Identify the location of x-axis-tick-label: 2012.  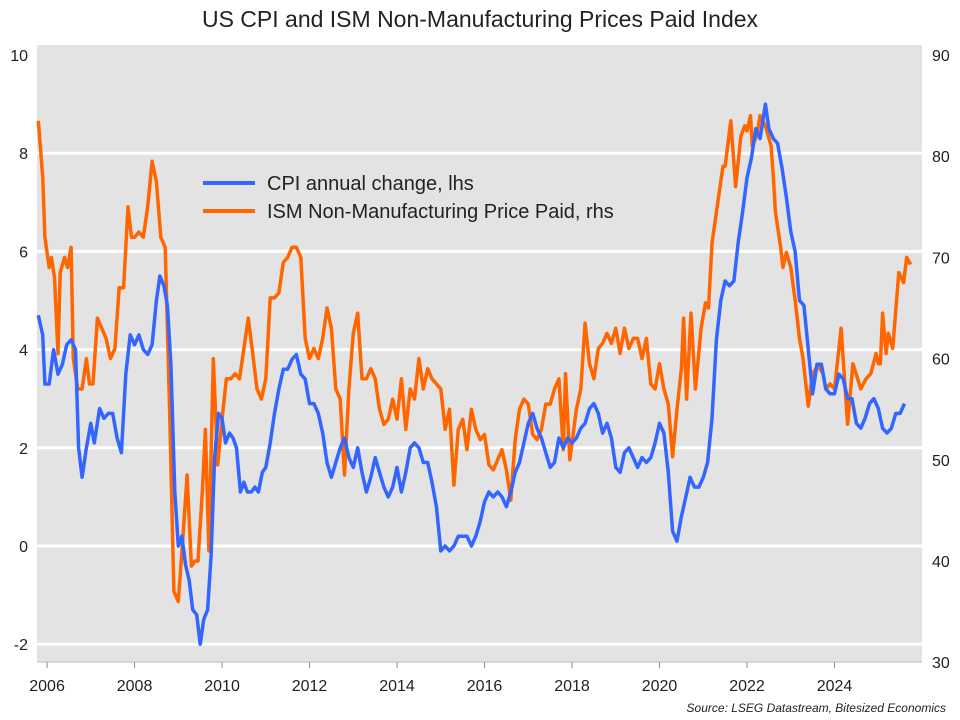
(310, 686).